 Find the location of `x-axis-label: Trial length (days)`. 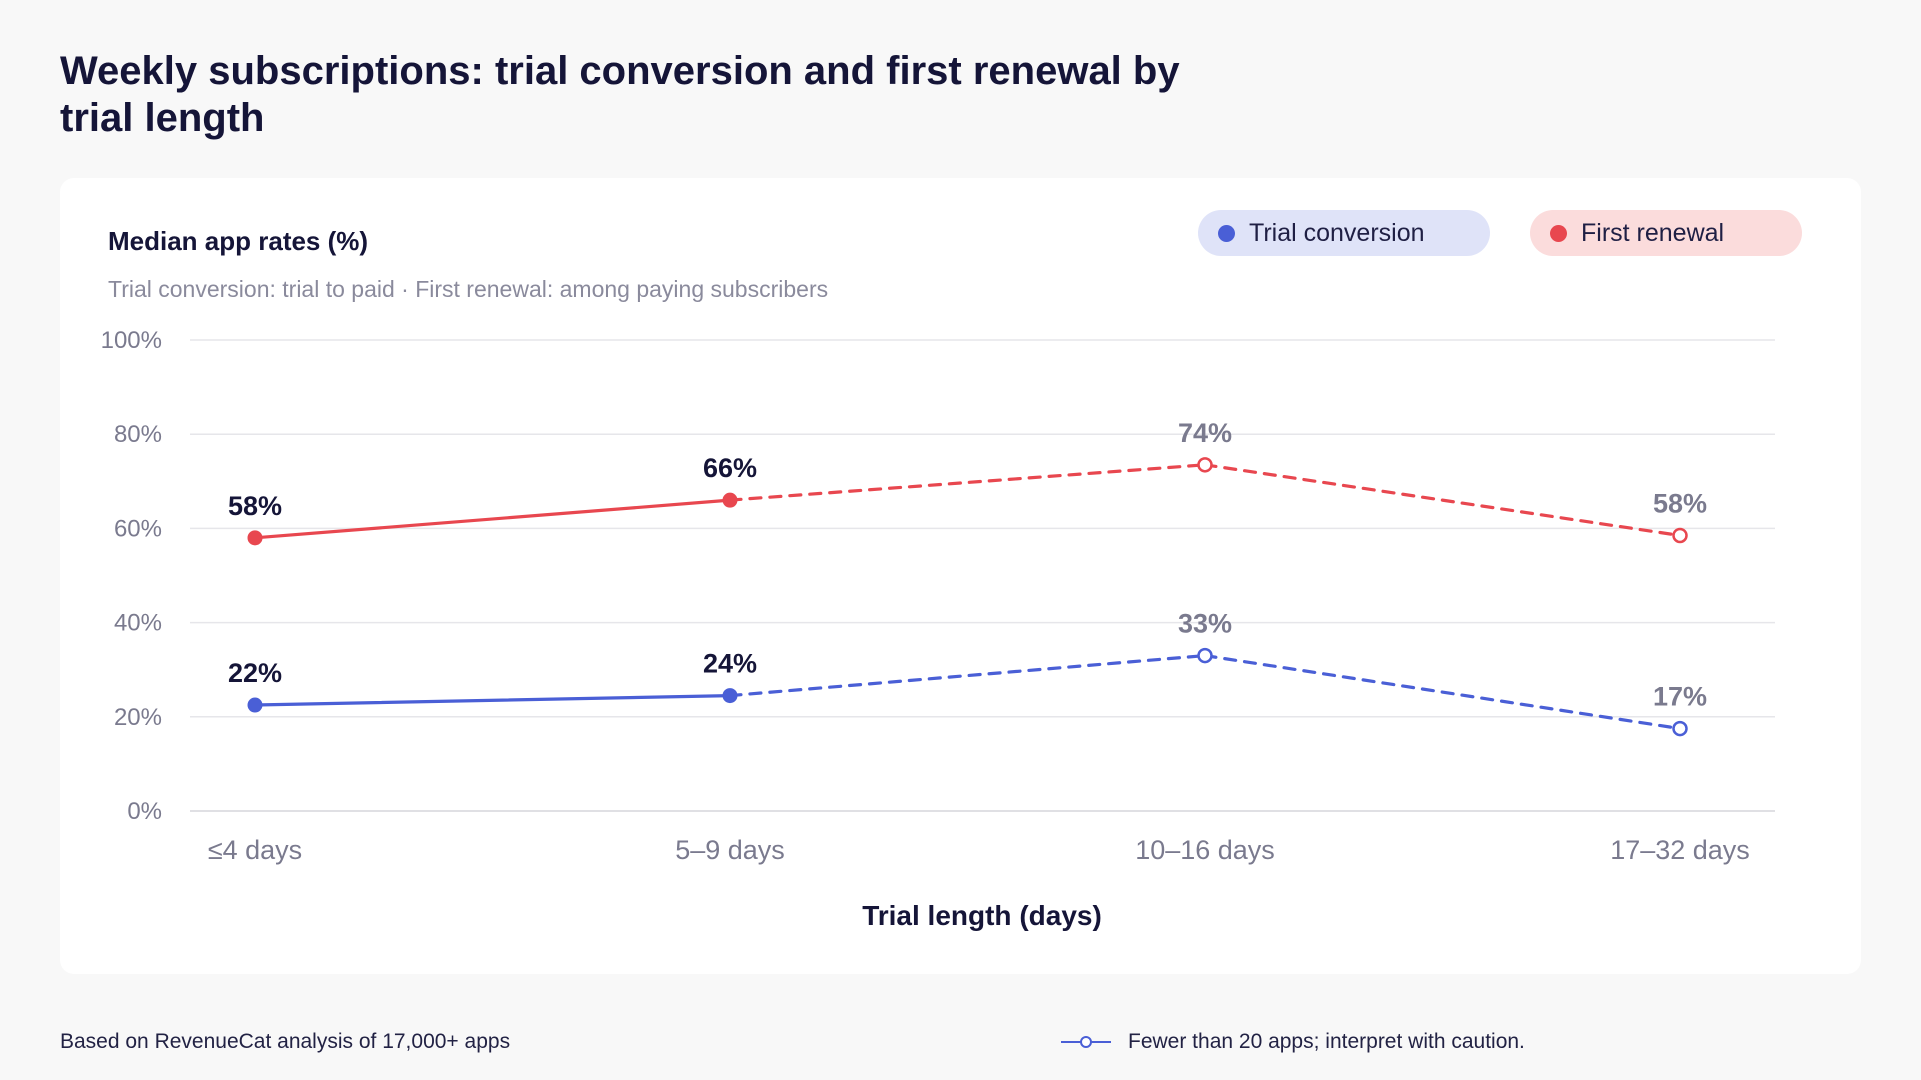

x-axis-label: Trial length (days) is located at coordinates (982, 915).